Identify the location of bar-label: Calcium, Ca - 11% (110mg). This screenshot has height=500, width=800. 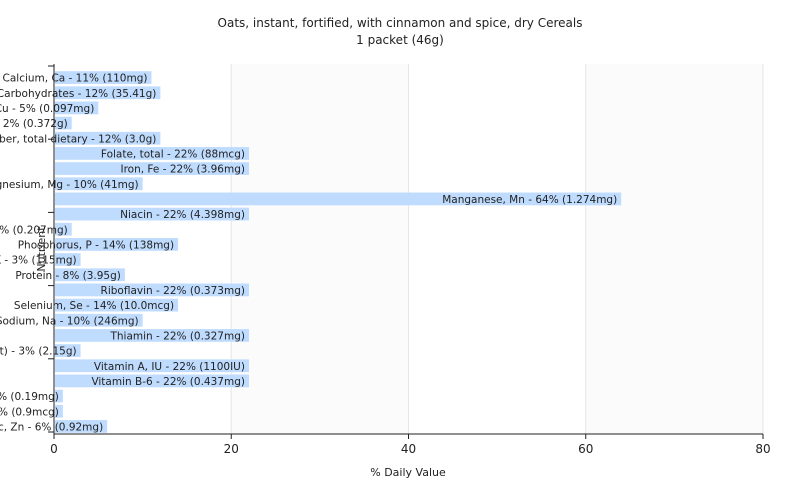
(75, 79).